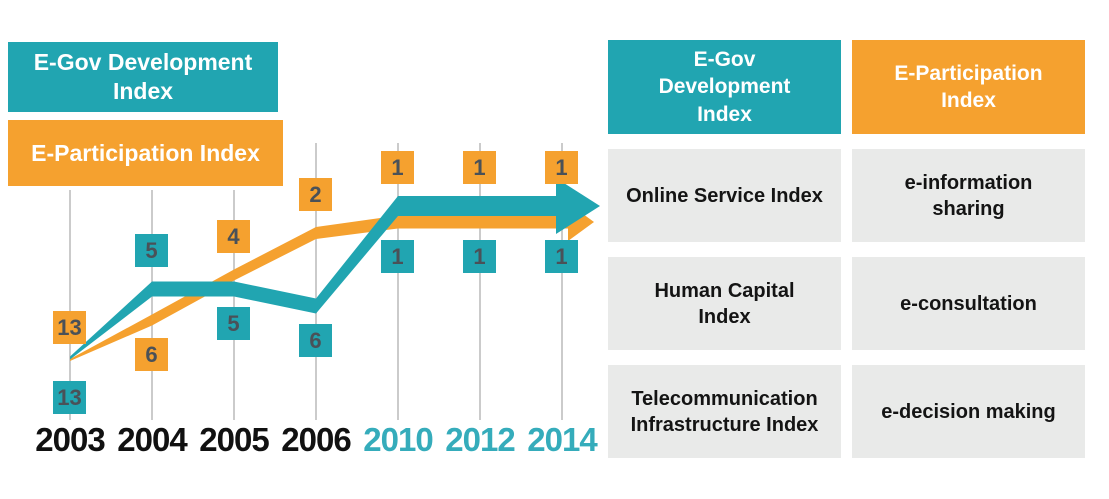 This screenshot has height=499, width=1109. Describe the element at coordinates (69, 327) in the screenshot. I see `rank-chip-epi-2003: 13` at that location.